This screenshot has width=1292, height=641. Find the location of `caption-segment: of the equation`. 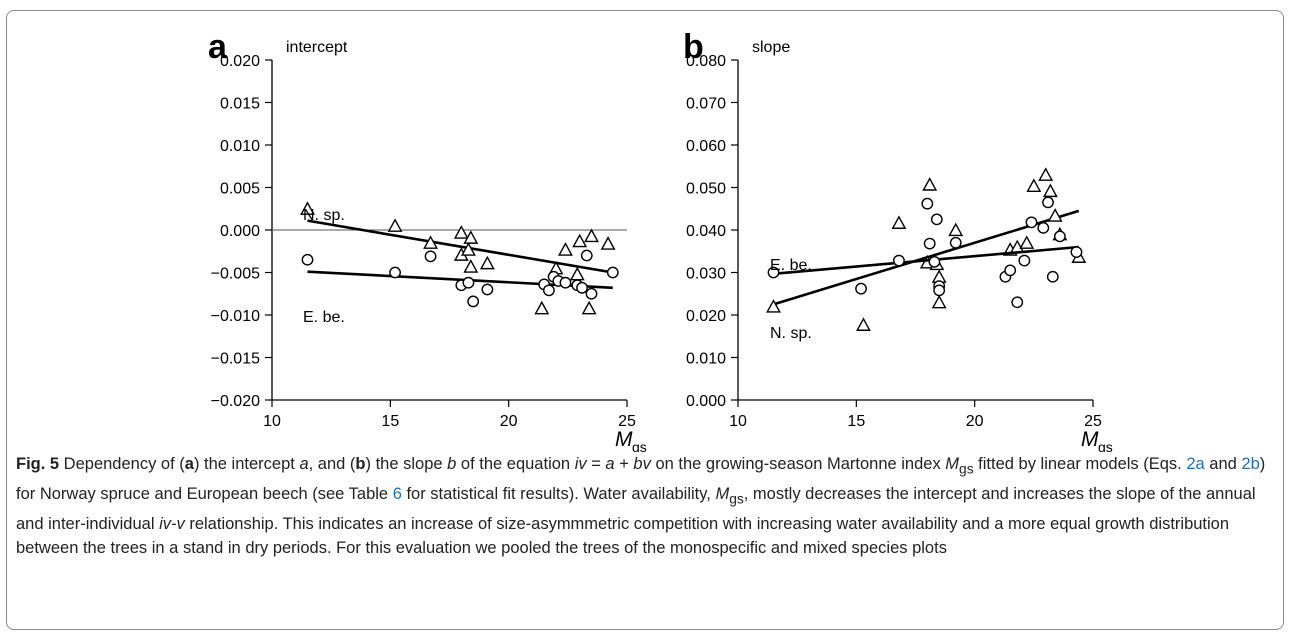

caption-segment: of the equation is located at coordinates (515, 464).